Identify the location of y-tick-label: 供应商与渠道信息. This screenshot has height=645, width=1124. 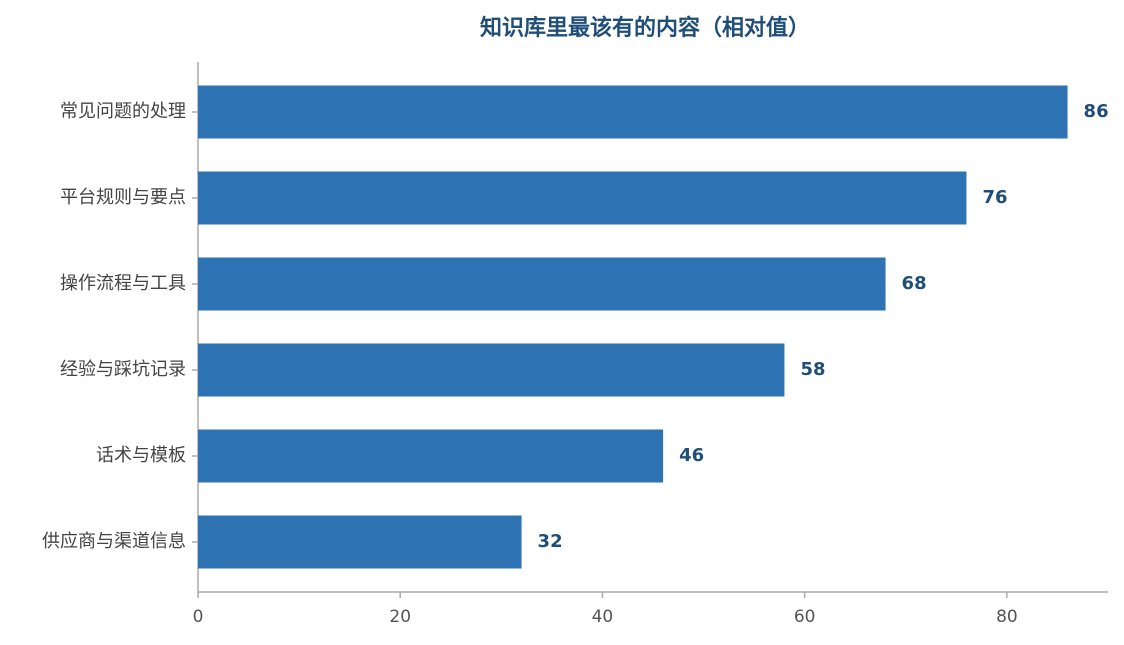
(114, 541).